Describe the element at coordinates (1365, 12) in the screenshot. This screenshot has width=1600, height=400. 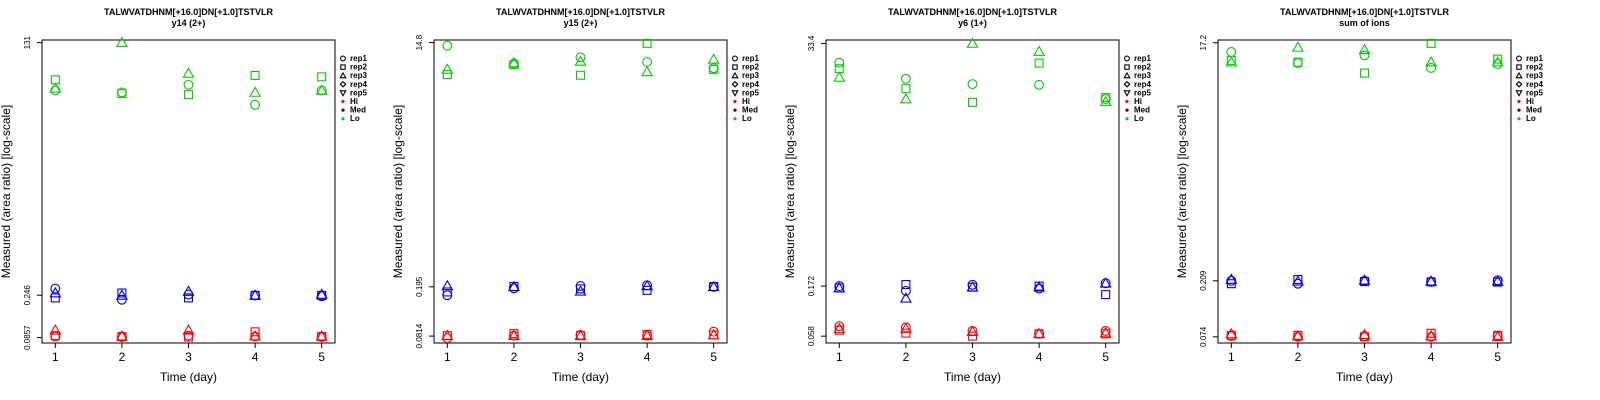
I see `chart-title: TALWVATDHNM[+16.0]DN[+1.0]TSTVLR` at that location.